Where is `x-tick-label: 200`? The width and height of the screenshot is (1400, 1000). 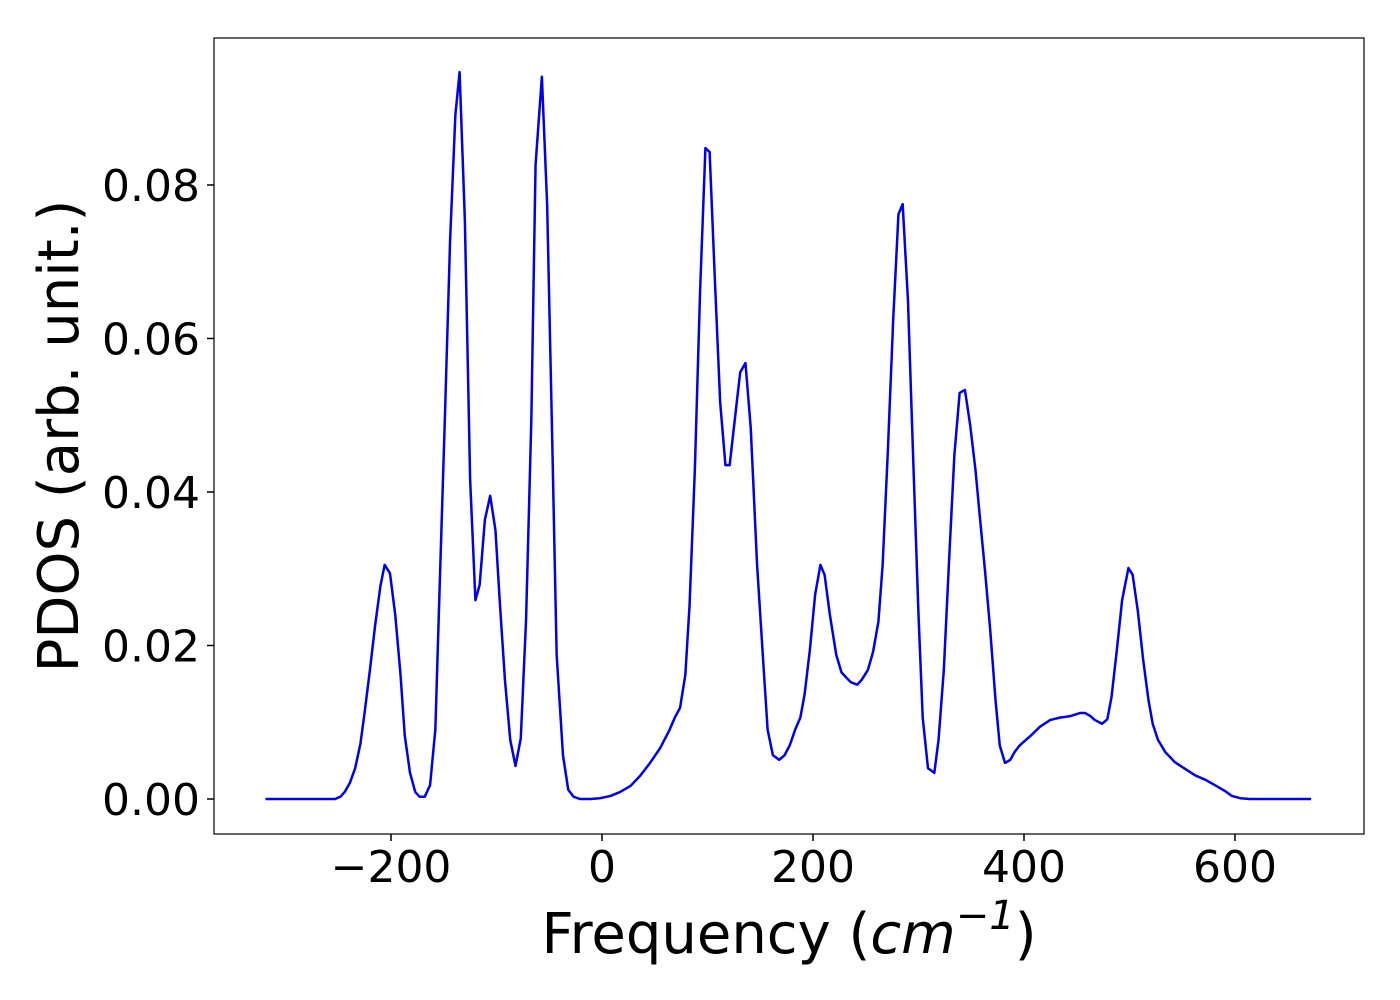
x-tick-label: 200 is located at coordinates (813, 867).